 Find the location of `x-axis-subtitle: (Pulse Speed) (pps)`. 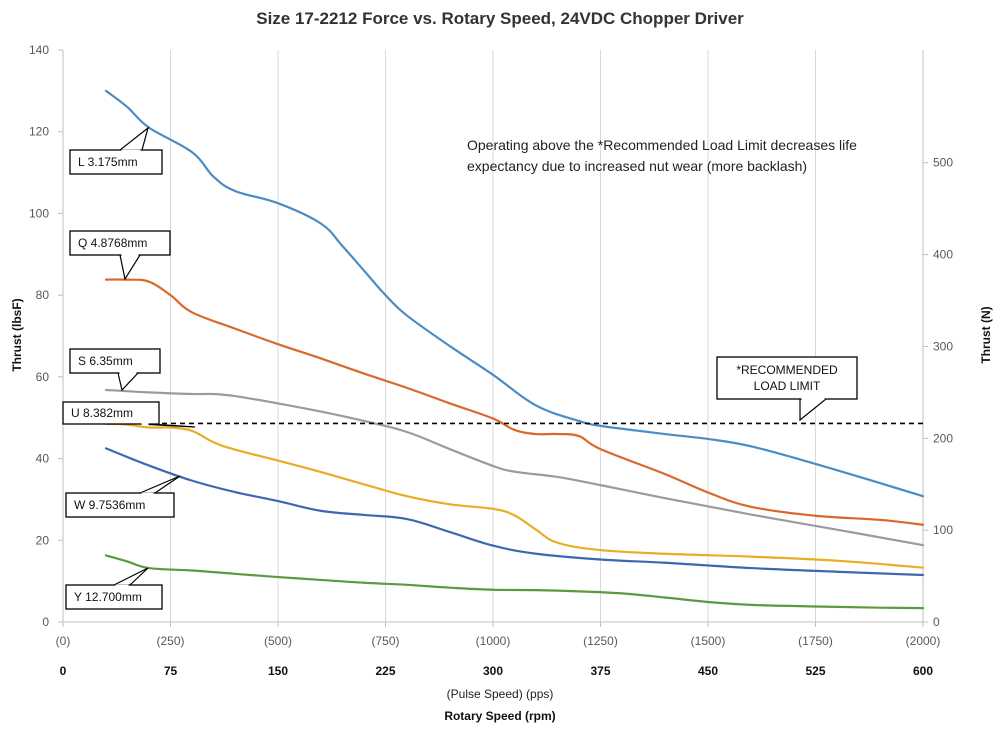

x-axis-subtitle: (Pulse Speed) (pps) is located at coordinates (500, 694).